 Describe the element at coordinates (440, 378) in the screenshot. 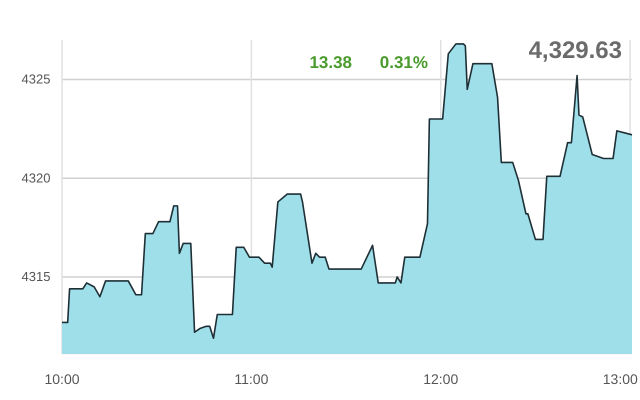

I see `x-tick-label: 12:00` at that location.